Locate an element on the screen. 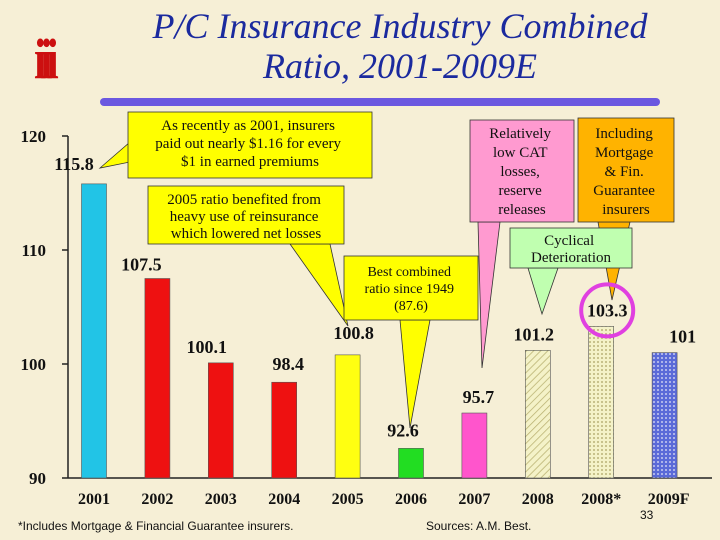 The width and height of the screenshot is (720, 540). callout-2008s-box is located at coordinates (626, 170).